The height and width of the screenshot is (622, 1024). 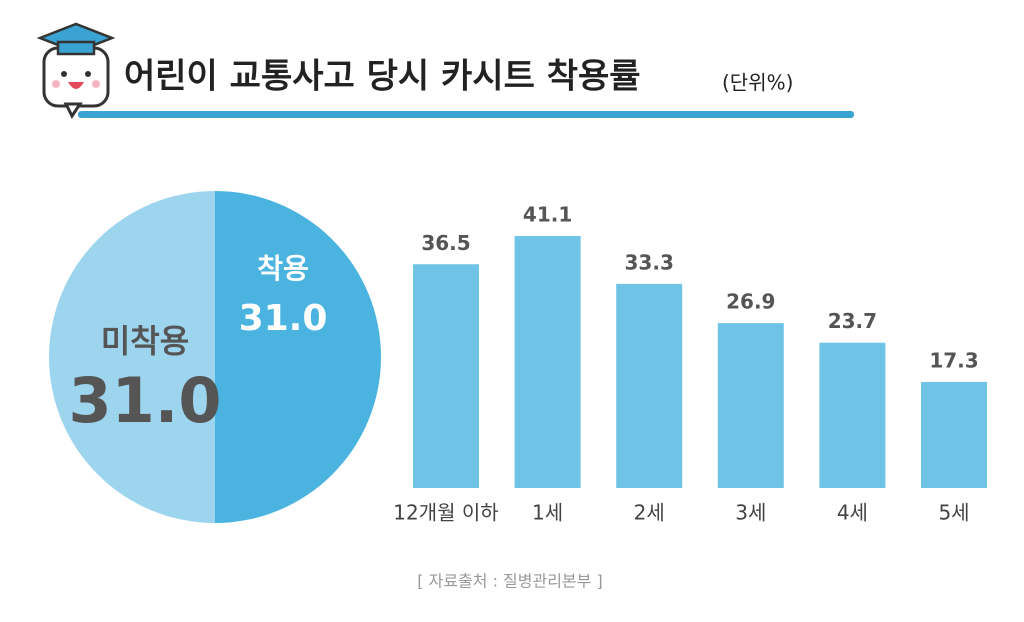 I want to click on bar-value: 23.7, so click(x=852, y=321).